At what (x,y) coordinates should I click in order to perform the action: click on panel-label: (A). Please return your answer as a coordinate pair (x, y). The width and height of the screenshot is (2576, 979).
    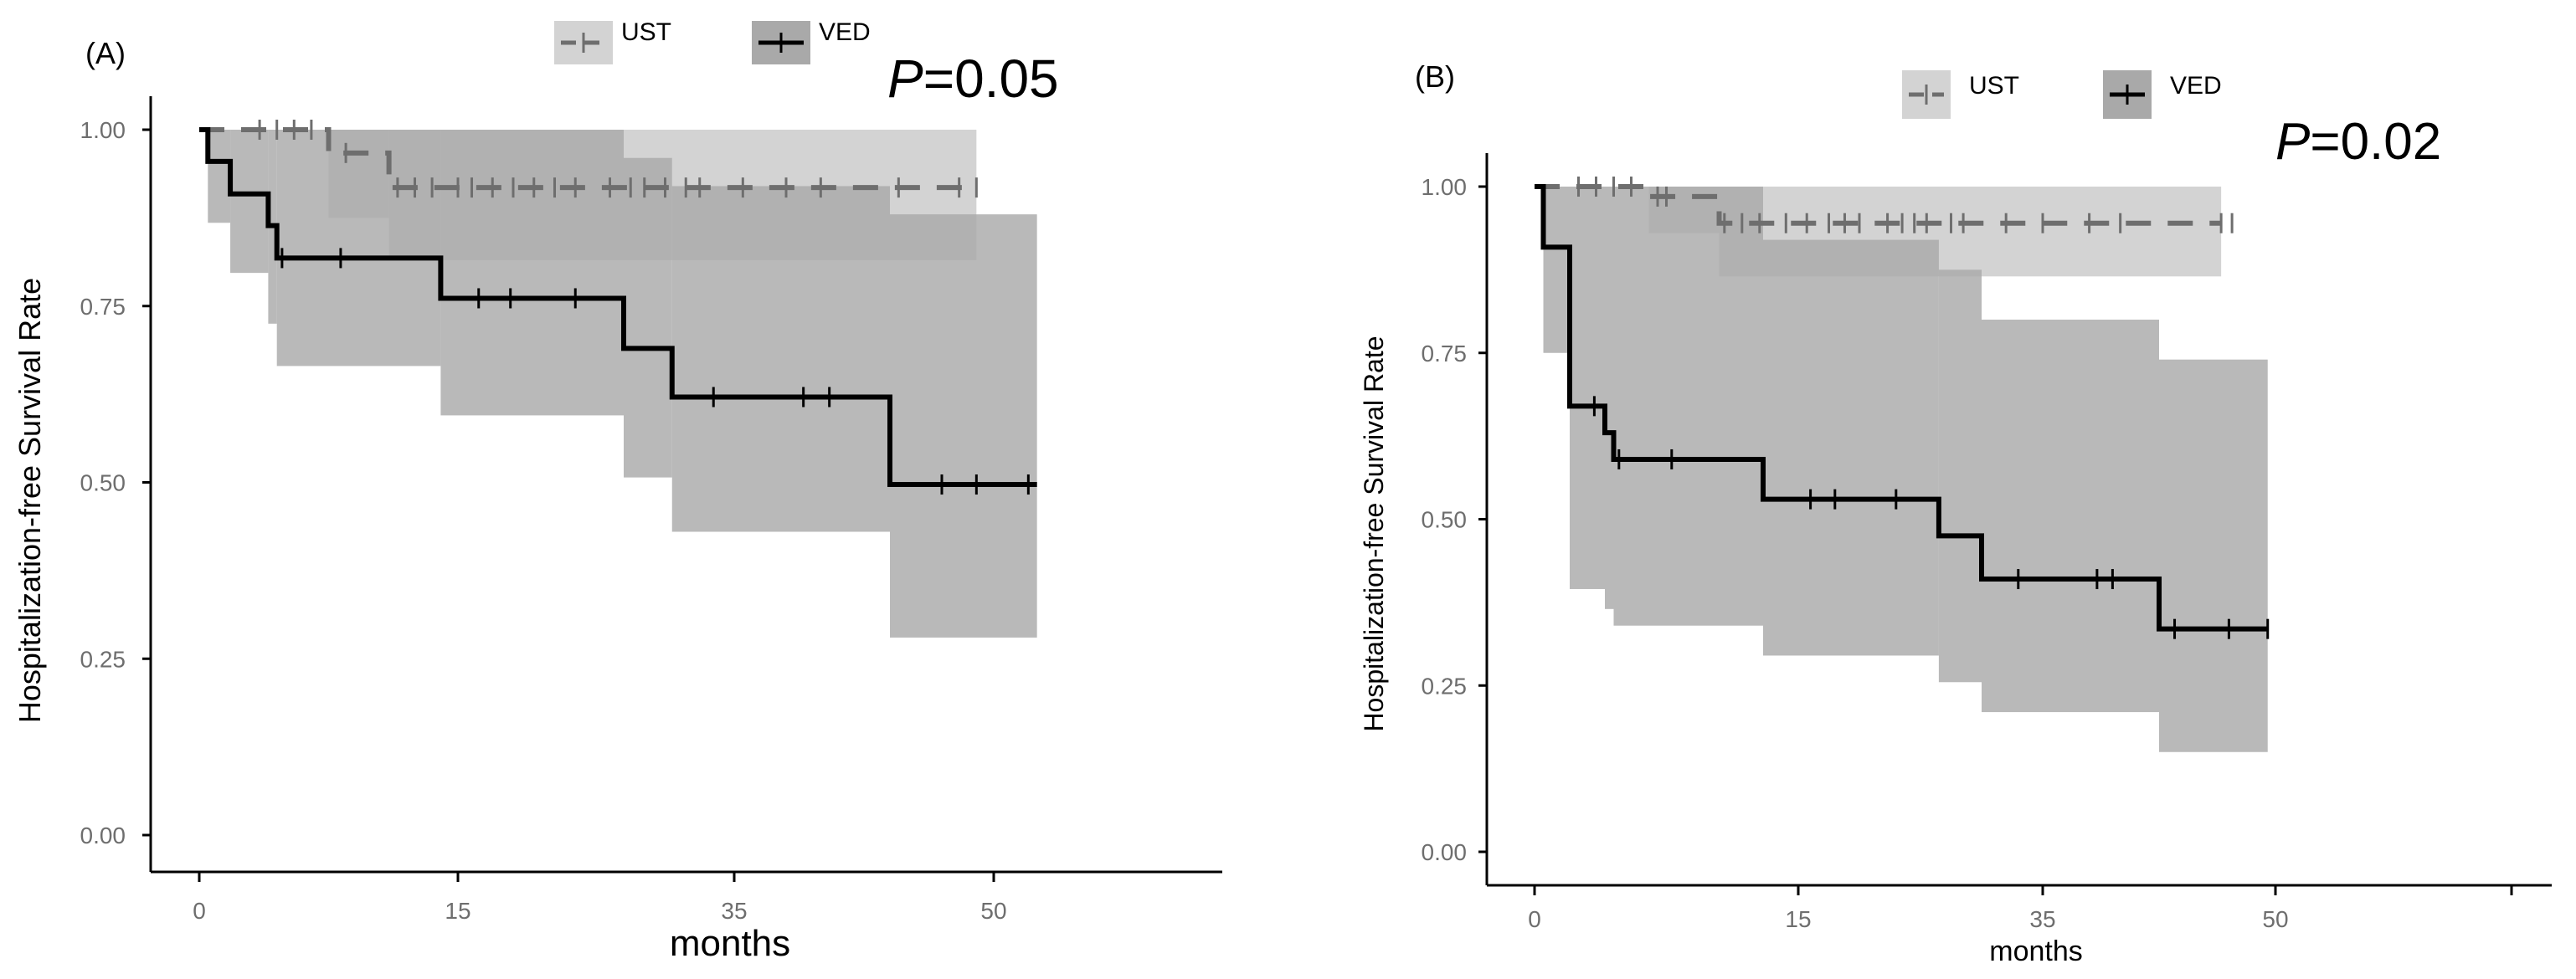
    Looking at the image, I should click on (106, 53).